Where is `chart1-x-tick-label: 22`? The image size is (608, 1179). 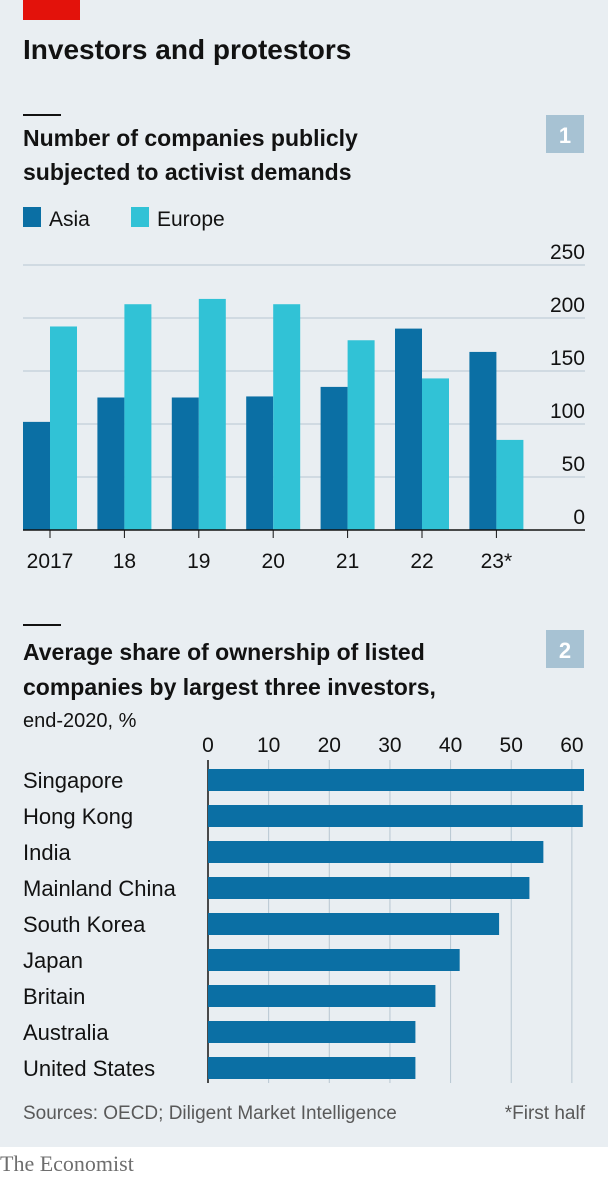
chart1-x-tick-label: 22 is located at coordinates (421, 561).